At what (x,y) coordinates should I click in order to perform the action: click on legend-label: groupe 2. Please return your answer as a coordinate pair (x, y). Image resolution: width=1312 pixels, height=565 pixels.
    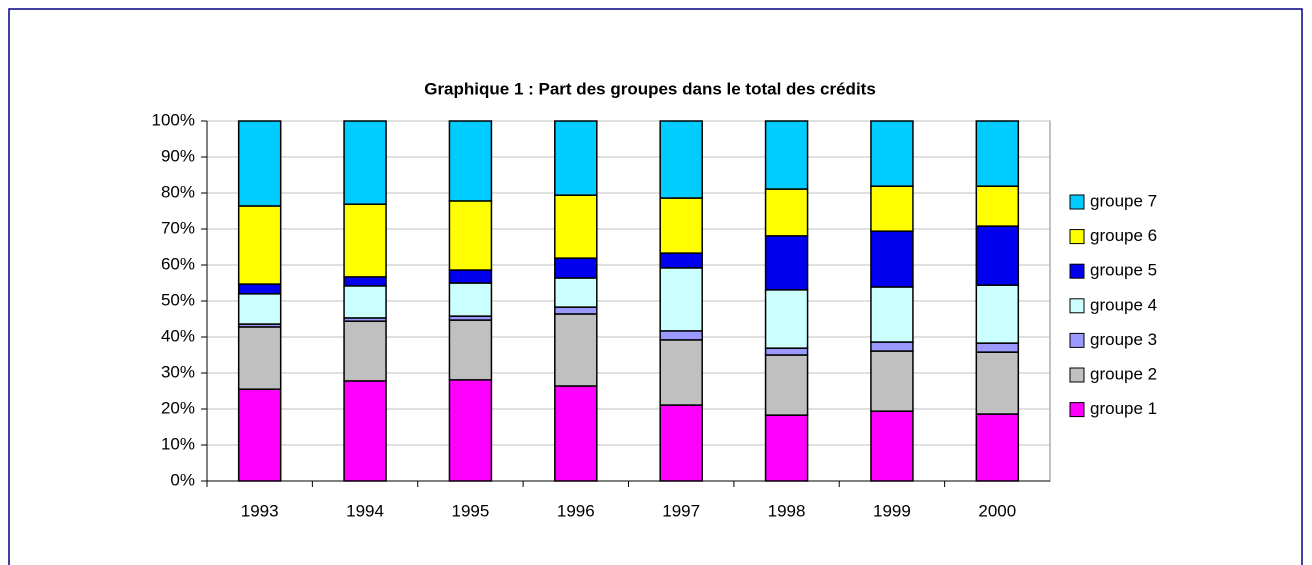
    Looking at the image, I should click on (1123, 373).